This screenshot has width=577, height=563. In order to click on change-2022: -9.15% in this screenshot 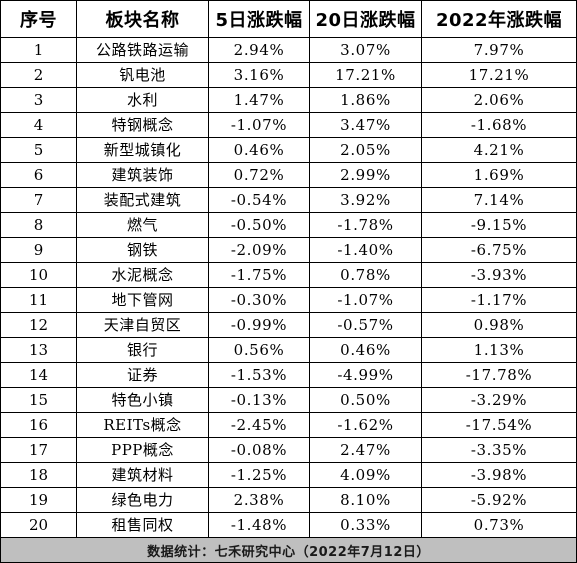, I will do `click(499, 225)`.